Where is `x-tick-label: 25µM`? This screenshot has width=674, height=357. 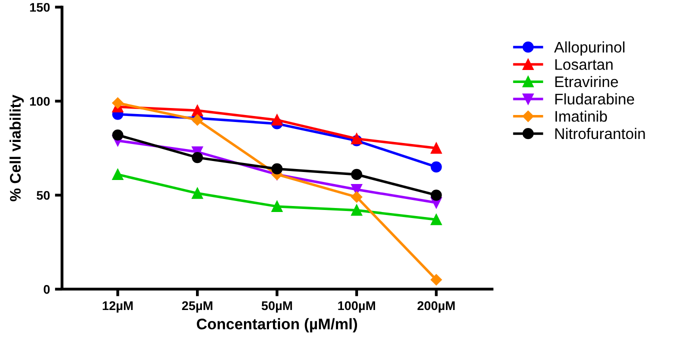 x-tick-label: 25µM is located at coordinates (197, 307).